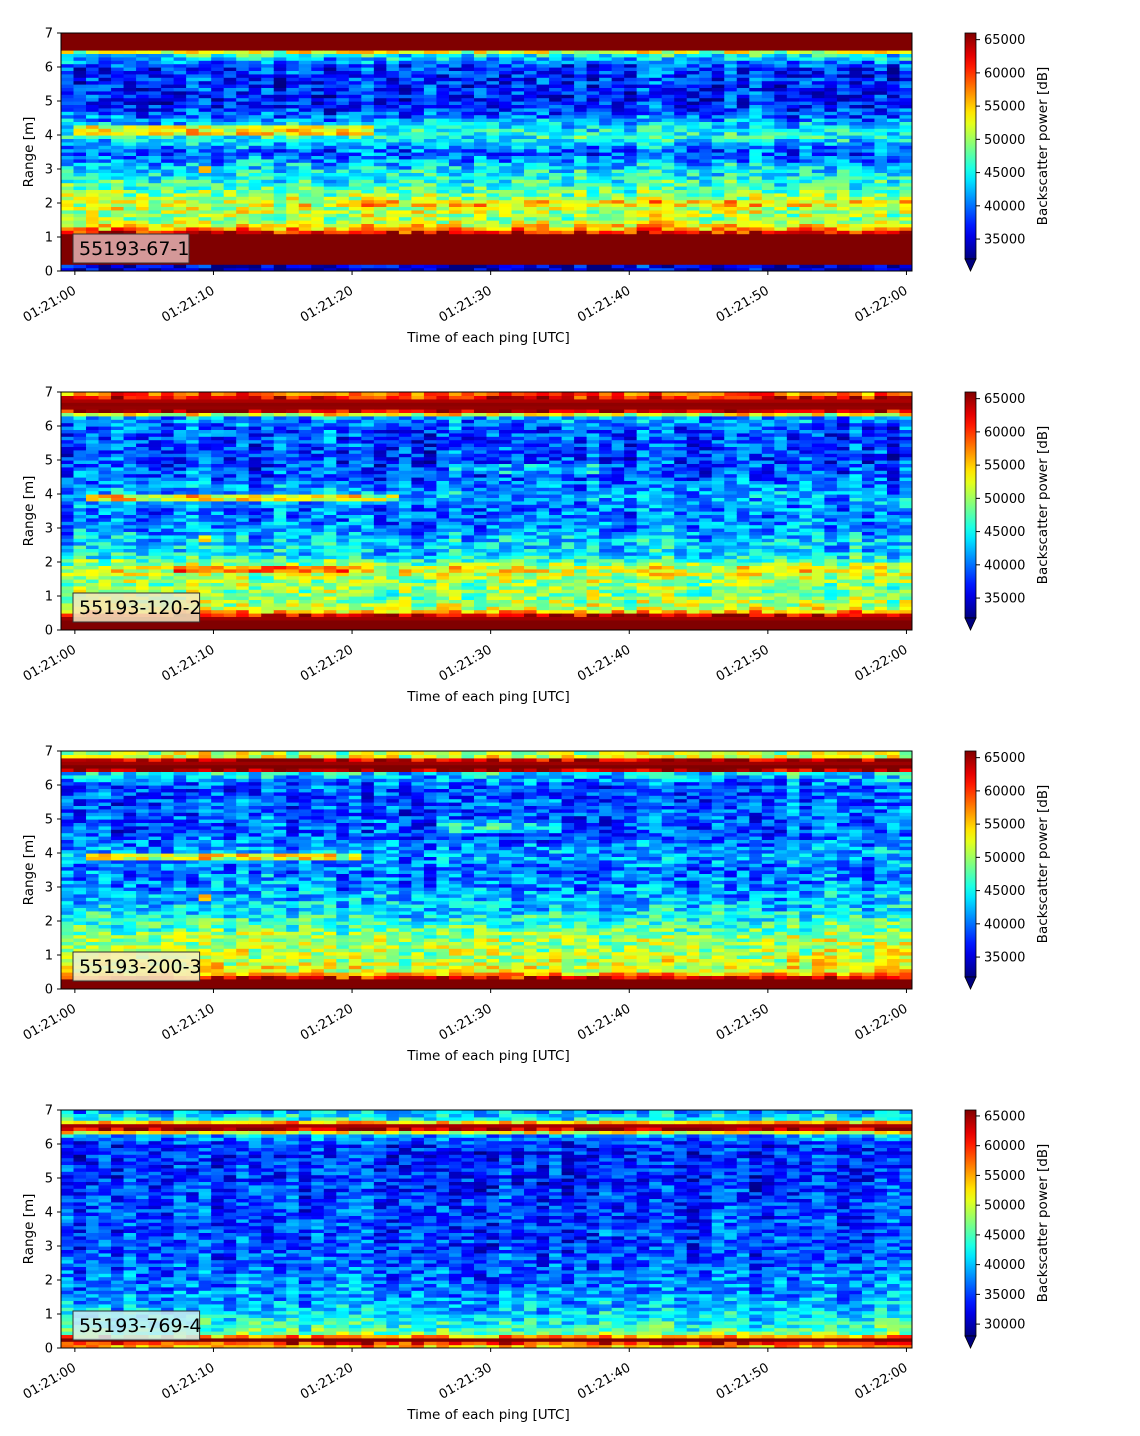  What do you see at coordinates (134, 249) in the screenshot?
I see `dataset-label-text: 55193-67-1` at bounding box center [134, 249].